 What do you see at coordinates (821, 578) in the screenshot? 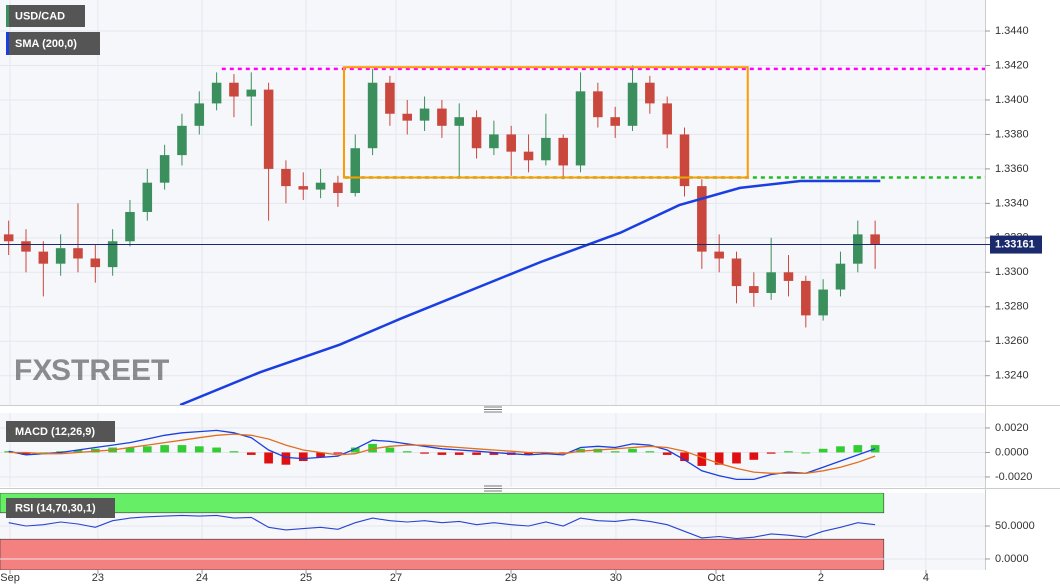
I see `x-tick-label: 2` at bounding box center [821, 578].